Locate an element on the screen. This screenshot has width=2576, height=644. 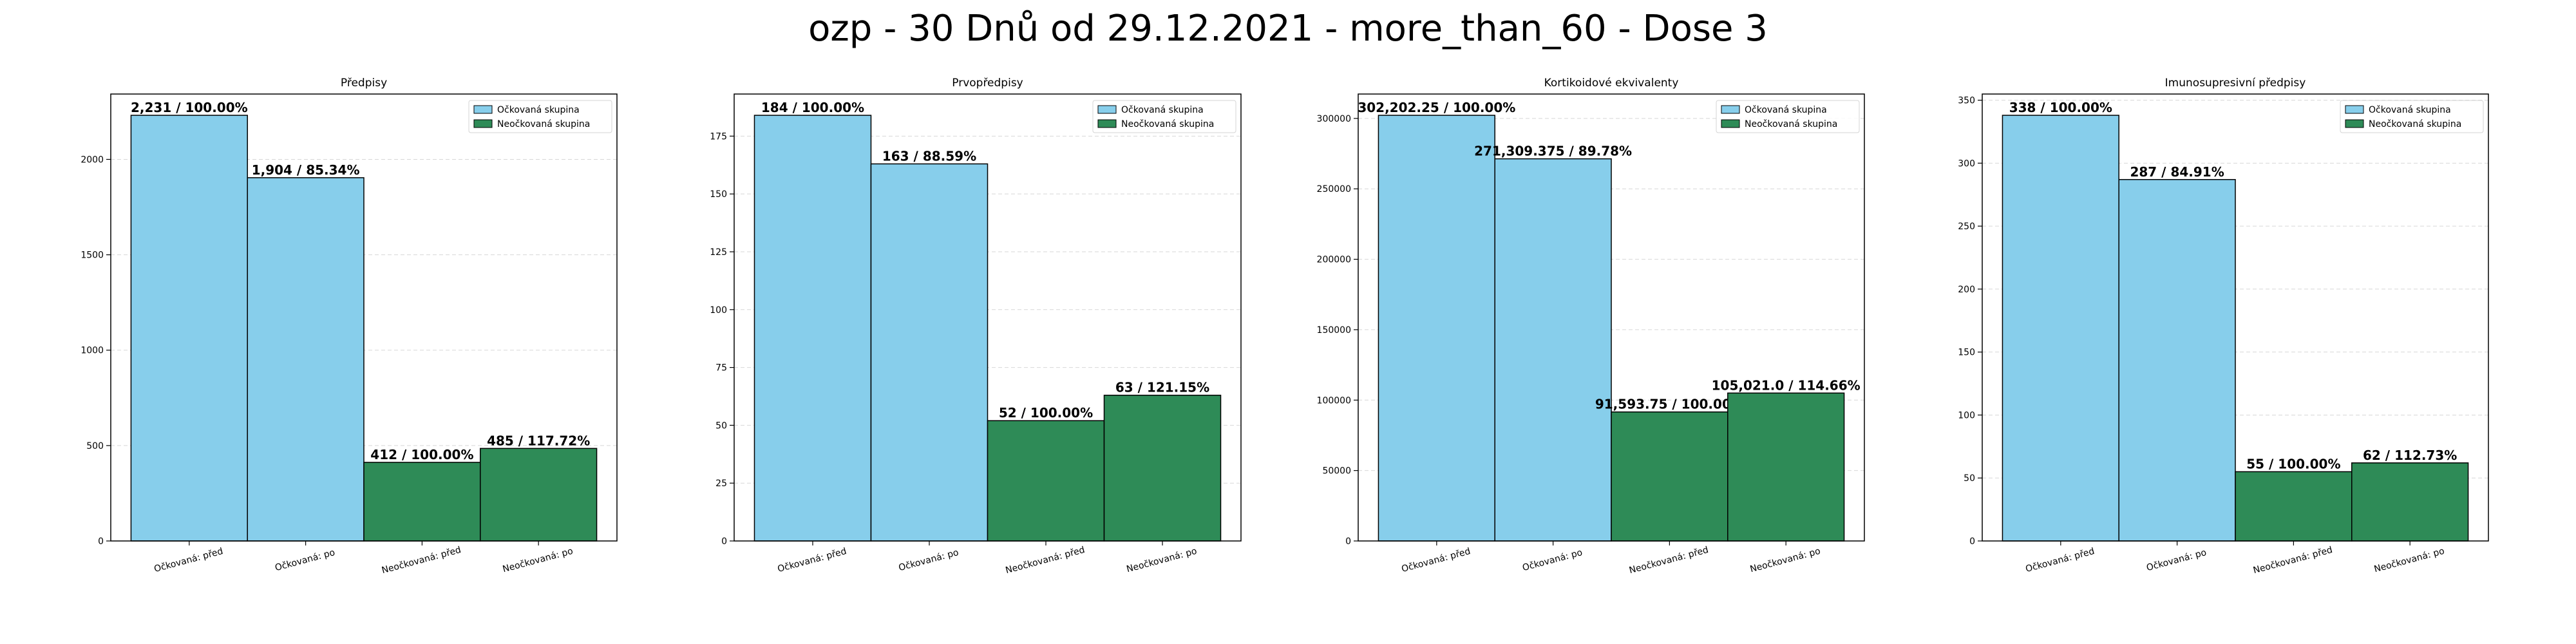
y-tick-label: 200000 is located at coordinates (1334, 260).